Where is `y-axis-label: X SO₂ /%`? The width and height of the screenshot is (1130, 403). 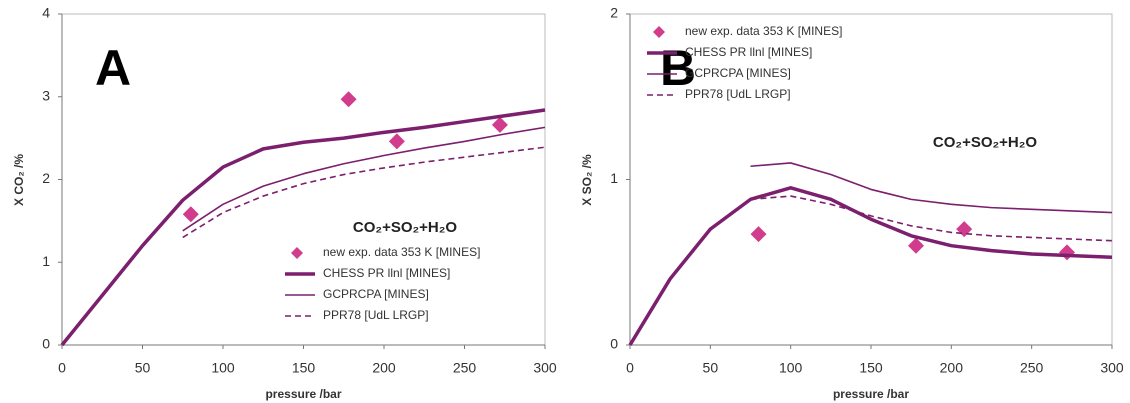
y-axis-label: X SO₂ /% is located at coordinates (587, 180).